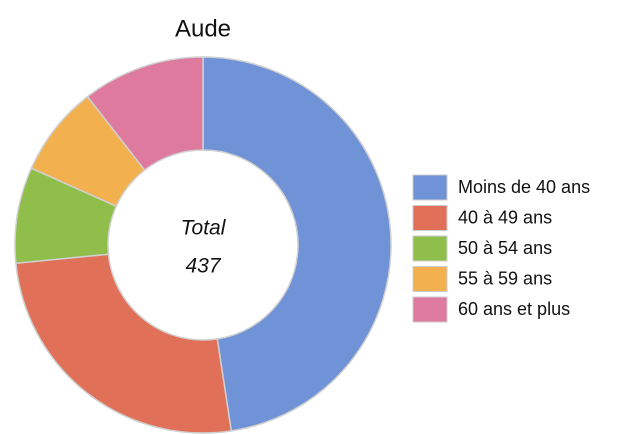 This screenshot has width=622, height=434. I want to click on legend-label: 55 à 59 ans, so click(505, 278).